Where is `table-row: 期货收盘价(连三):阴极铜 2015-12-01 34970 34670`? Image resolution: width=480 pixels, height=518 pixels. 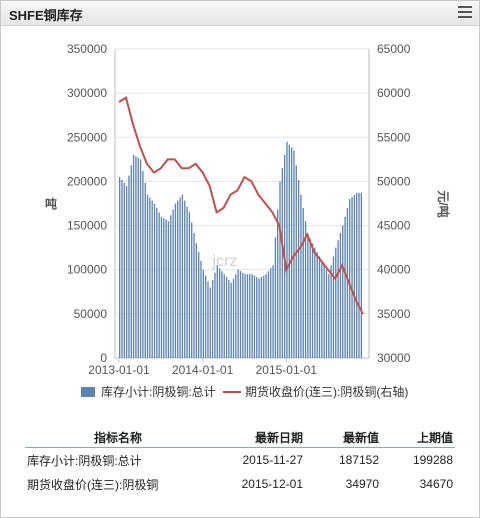
table-row: 期货收盘价(连三):阴极铜 2015-12-01 34970 34670 is located at coordinates (240, 484).